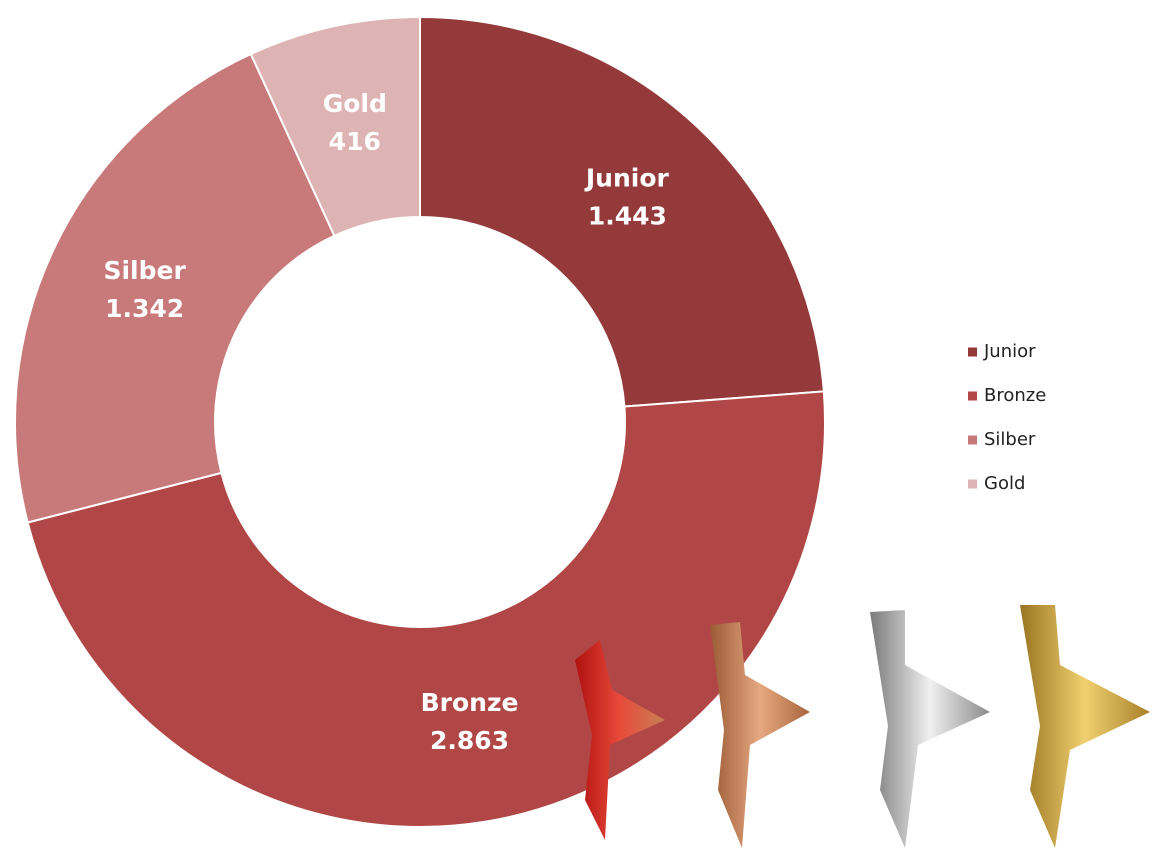 This screenshot has width=1171, height=856. I want to click on segment-value: 2.863, so click(469, 740).